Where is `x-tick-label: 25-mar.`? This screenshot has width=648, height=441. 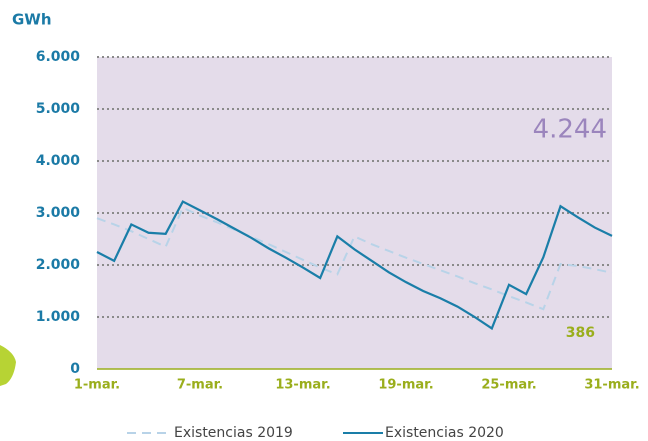 x-tick-label: 25-mar. is located at coordinates (508, 385).